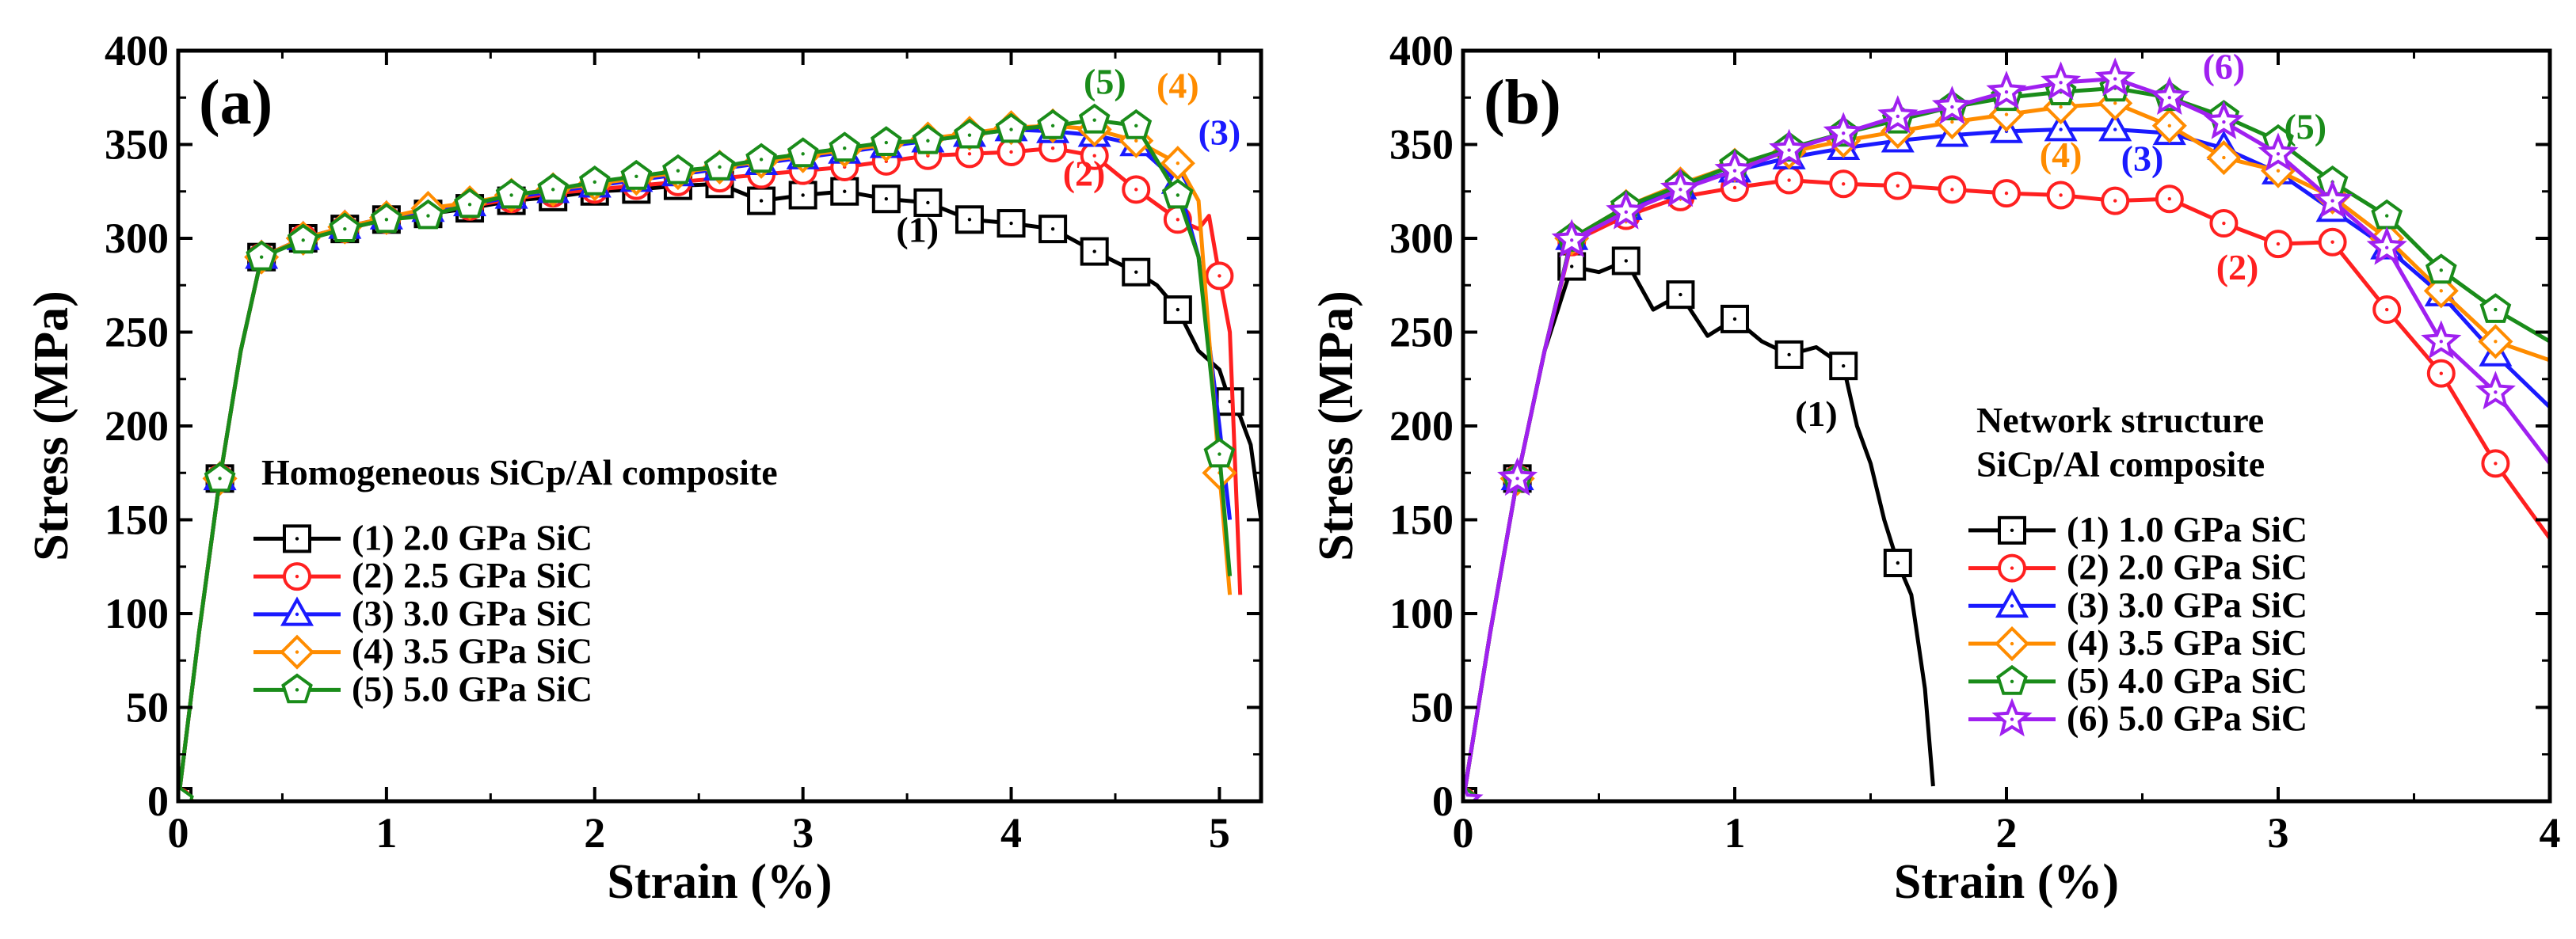 The width and height of the screenshot is (2576, 939). What do you see at coordinates (2115, 103) in the screenshot?
I see `data-point-s4-12-dot` at bounding box center [2115, 103].